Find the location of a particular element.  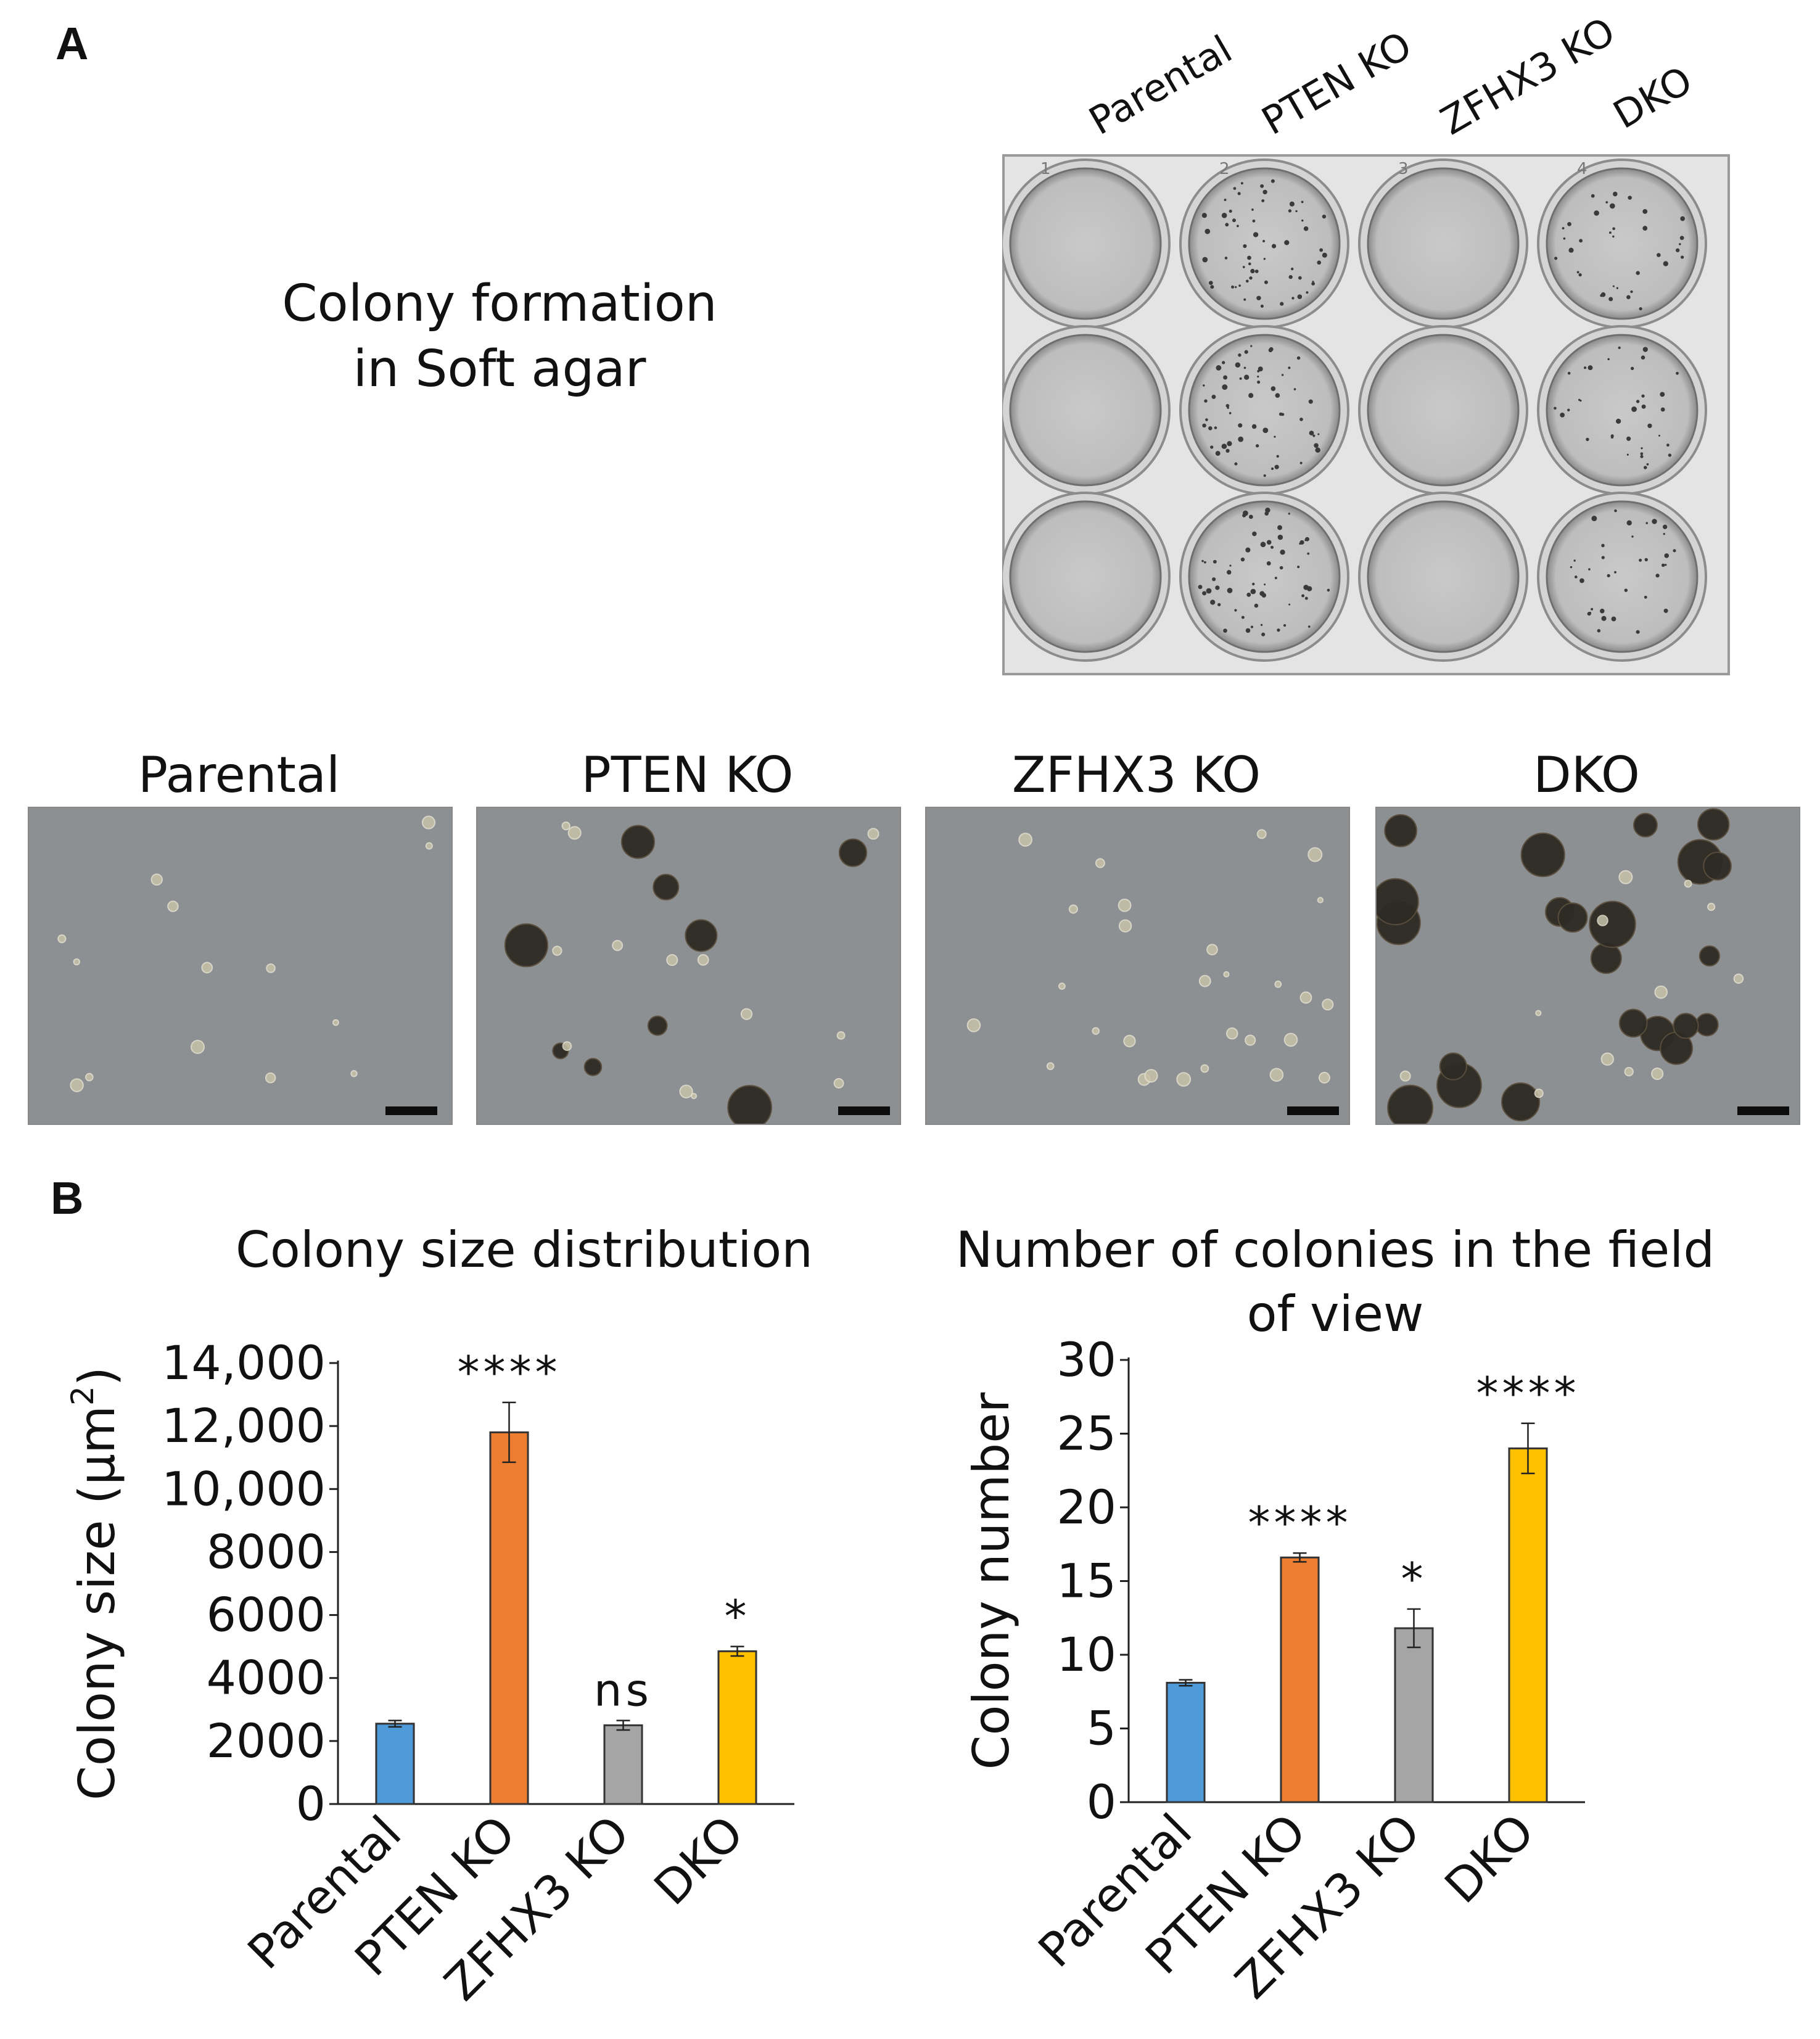

micrograph-colonies is located at coordinates (1150, 958).